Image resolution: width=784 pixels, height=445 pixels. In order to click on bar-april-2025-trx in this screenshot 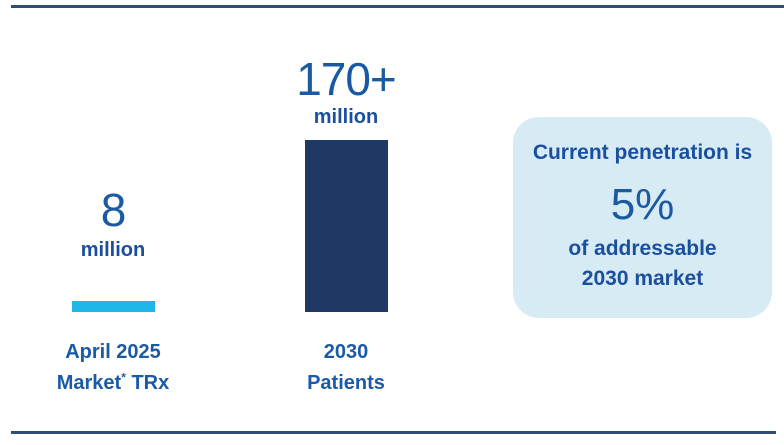, I will do `click(113, 306)`.